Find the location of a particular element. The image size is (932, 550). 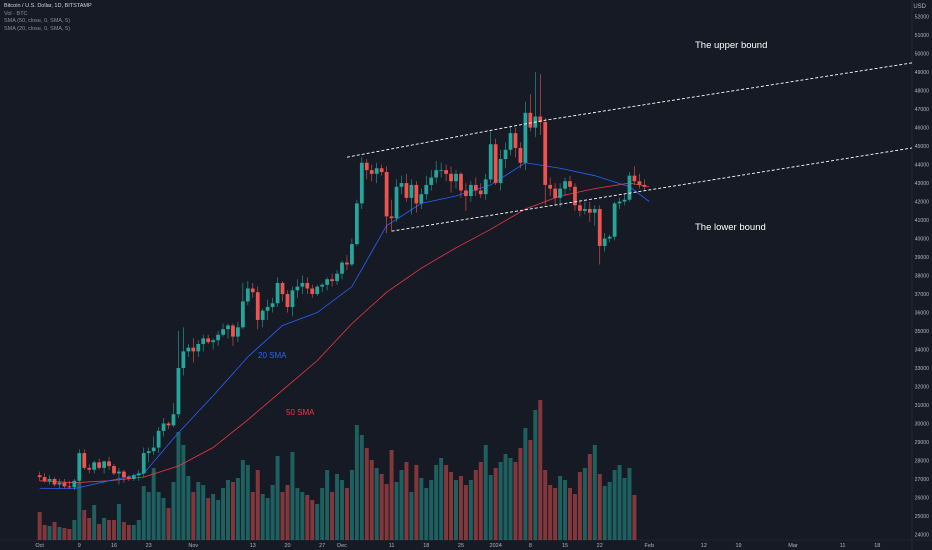

volume-legend: Vol · BTC is located at coordinates (16, 13).